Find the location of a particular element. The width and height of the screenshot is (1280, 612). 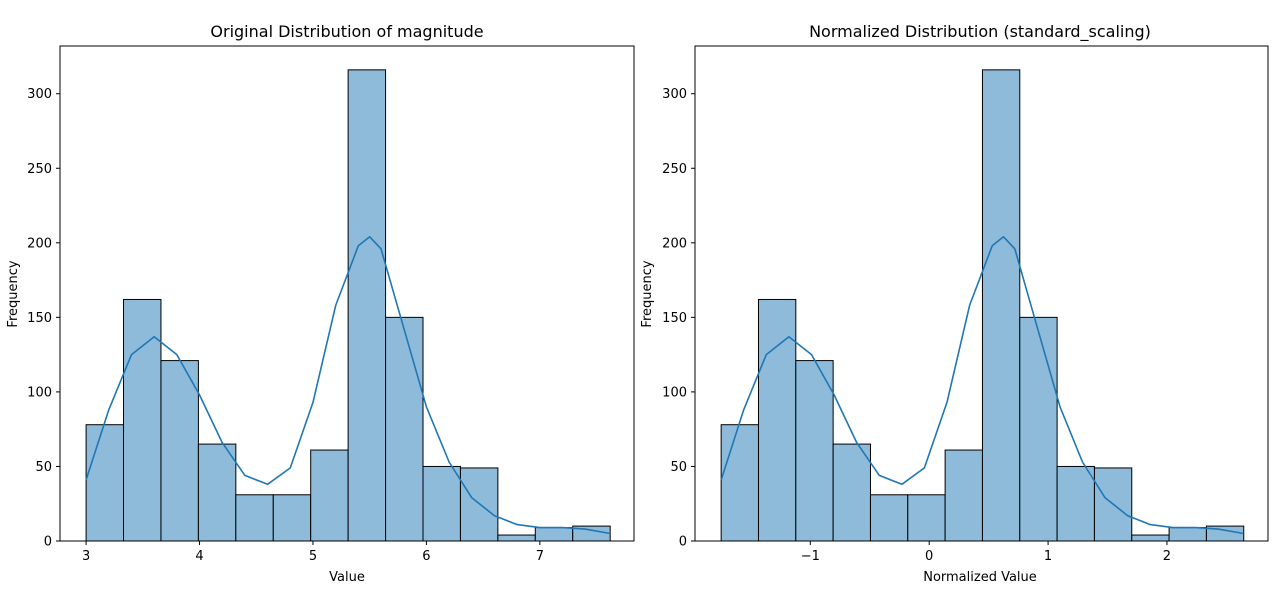

x-tick-label: 7 is located at coordinates (540, 556).